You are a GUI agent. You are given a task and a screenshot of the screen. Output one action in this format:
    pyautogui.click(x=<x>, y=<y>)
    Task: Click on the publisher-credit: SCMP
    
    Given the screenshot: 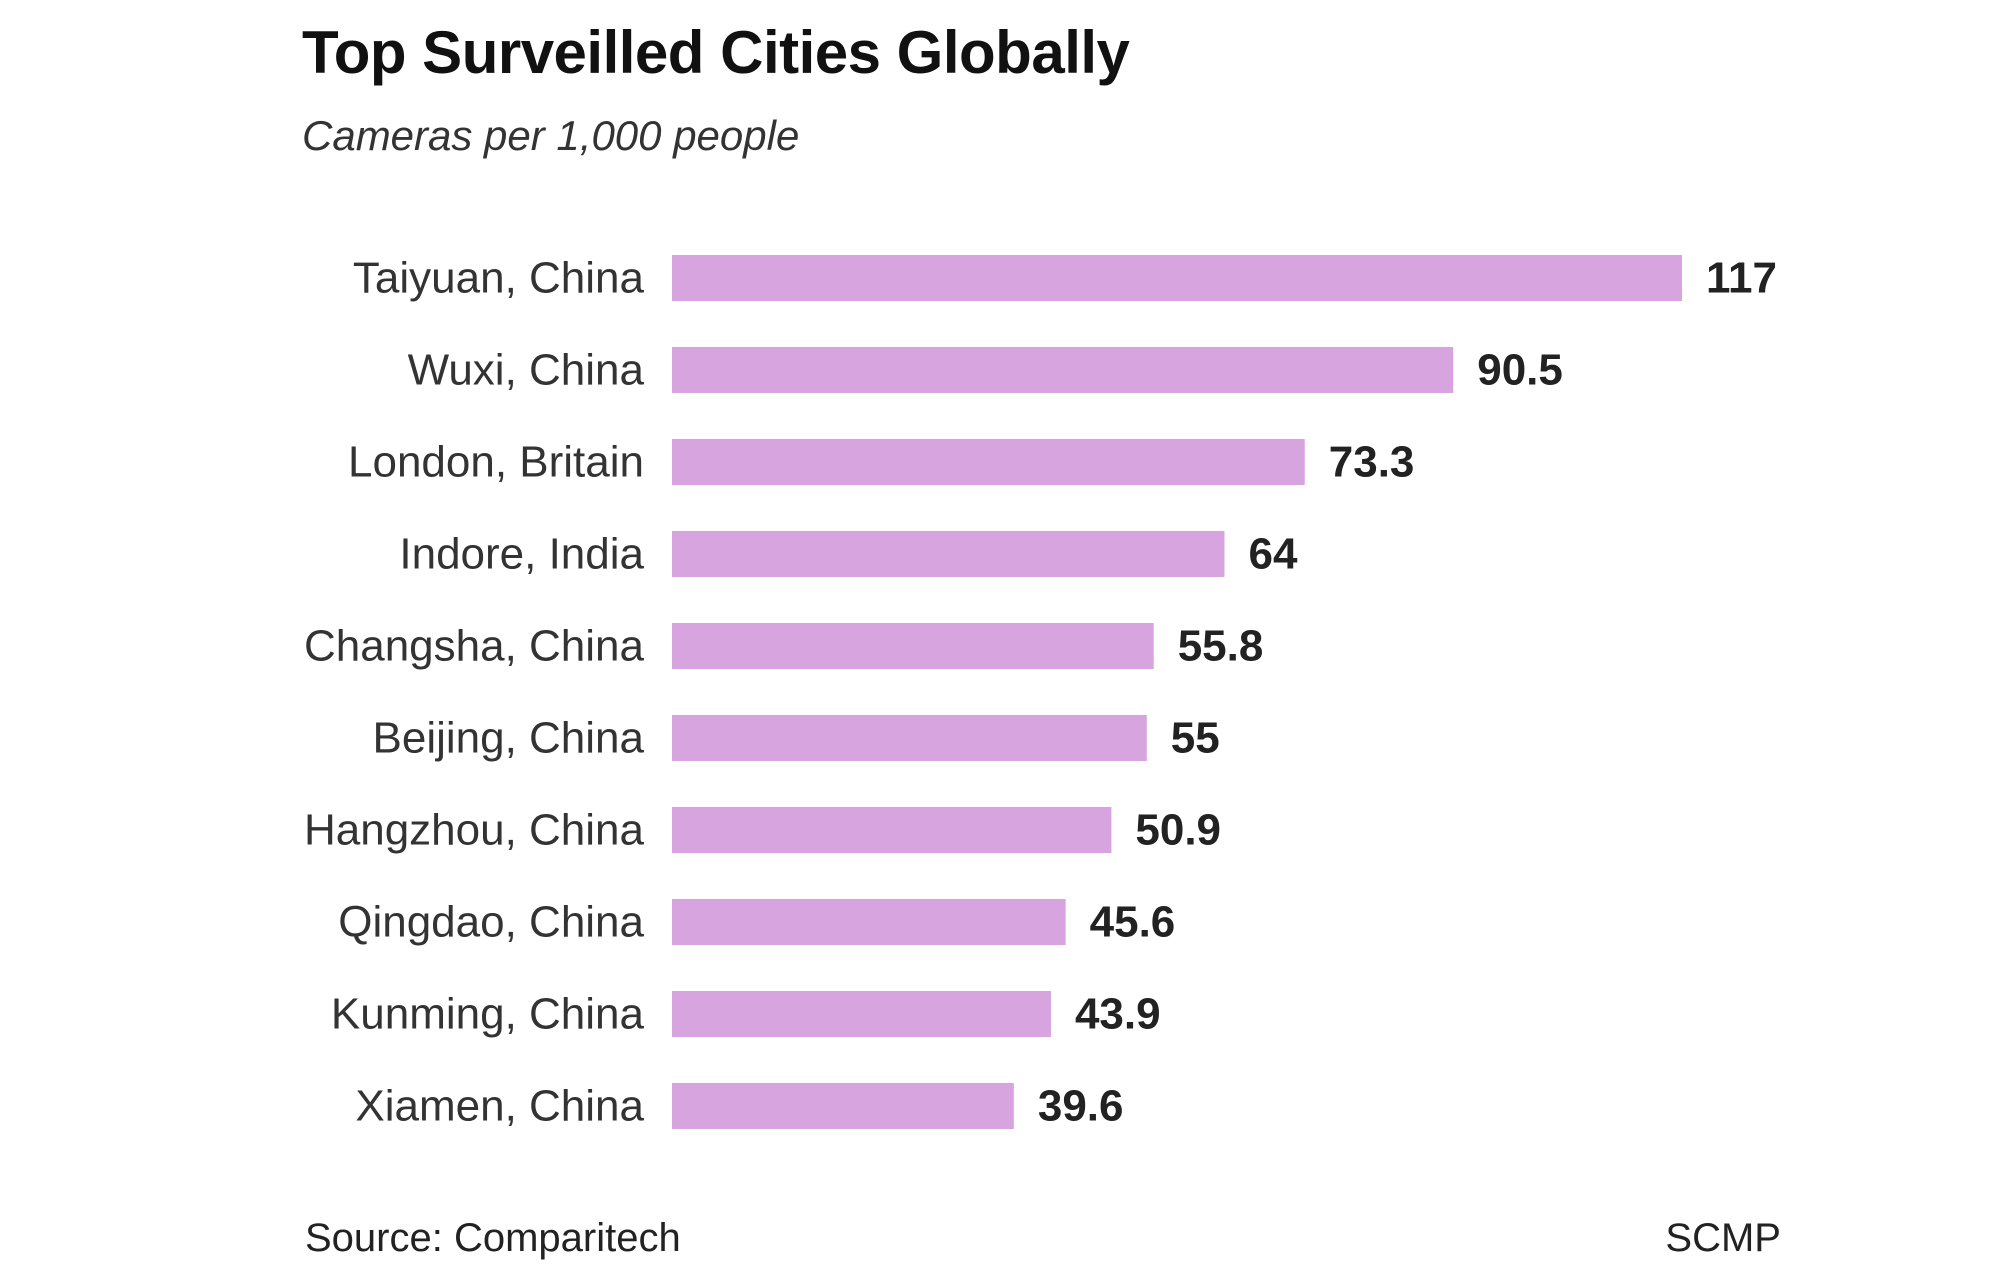 What is the action you would take?
    pyautogui.click(x=1723, y=1238)
    